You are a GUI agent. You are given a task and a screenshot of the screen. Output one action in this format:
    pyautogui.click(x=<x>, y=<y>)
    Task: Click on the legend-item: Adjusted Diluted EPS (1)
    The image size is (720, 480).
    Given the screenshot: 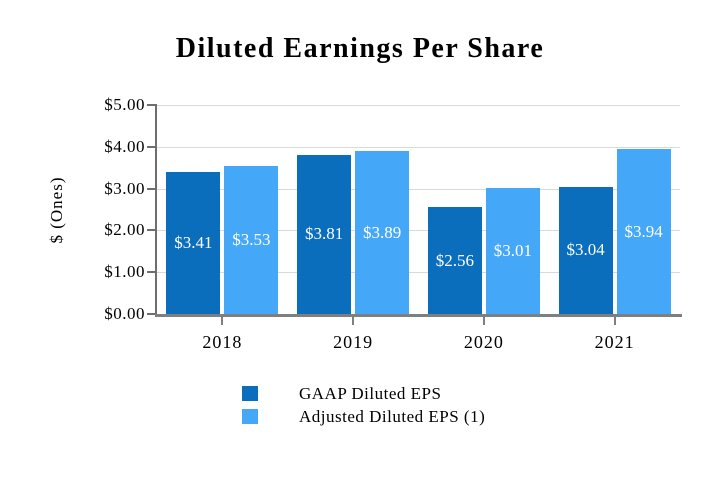 What is the action you would take?
    pyautogui.click(x=363, y=416)
    